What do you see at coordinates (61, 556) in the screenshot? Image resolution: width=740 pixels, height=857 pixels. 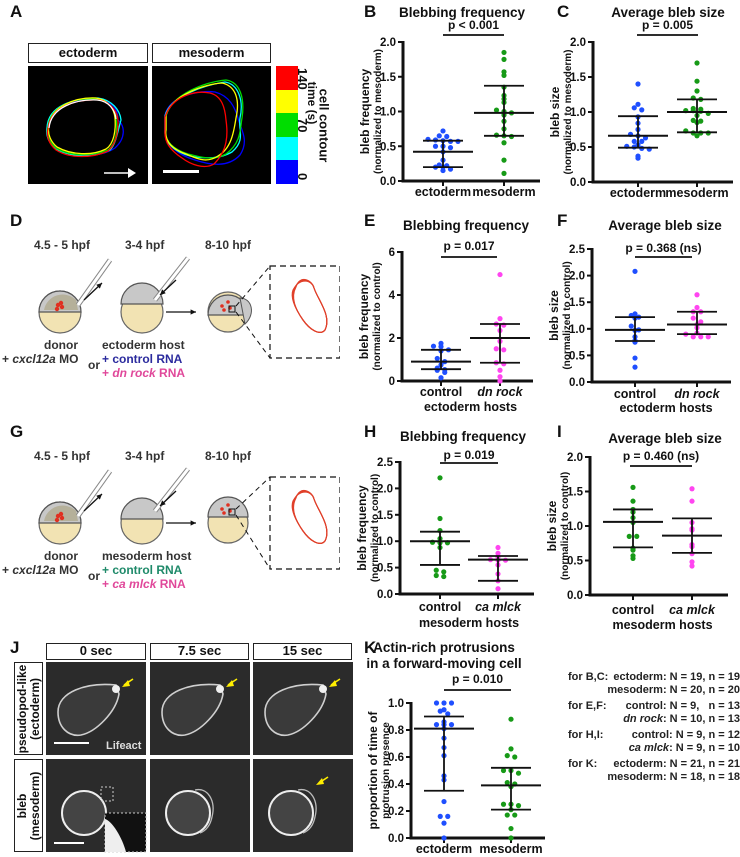 I see `donor-label: donor` at bounding box center [61, 556].